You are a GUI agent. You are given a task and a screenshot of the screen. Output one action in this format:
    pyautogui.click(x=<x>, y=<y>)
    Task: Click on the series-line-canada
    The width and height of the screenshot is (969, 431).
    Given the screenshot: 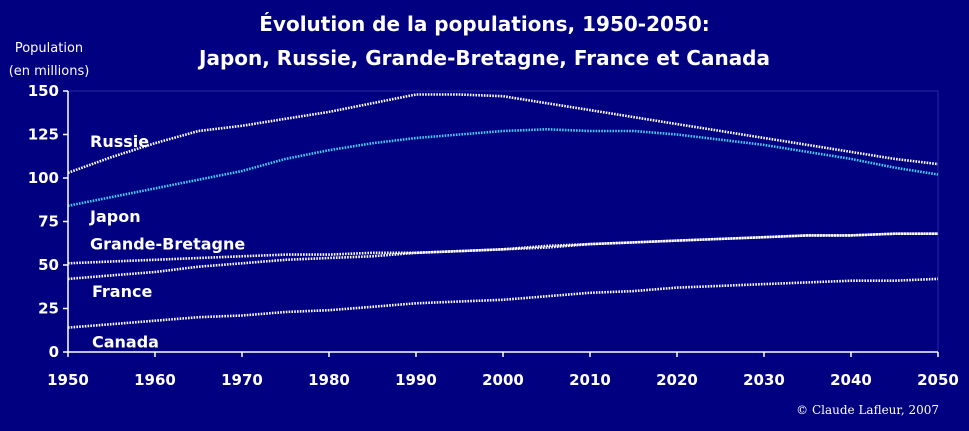 What is the action you would take?
    pyautogui.click(x=503, y=303)
    